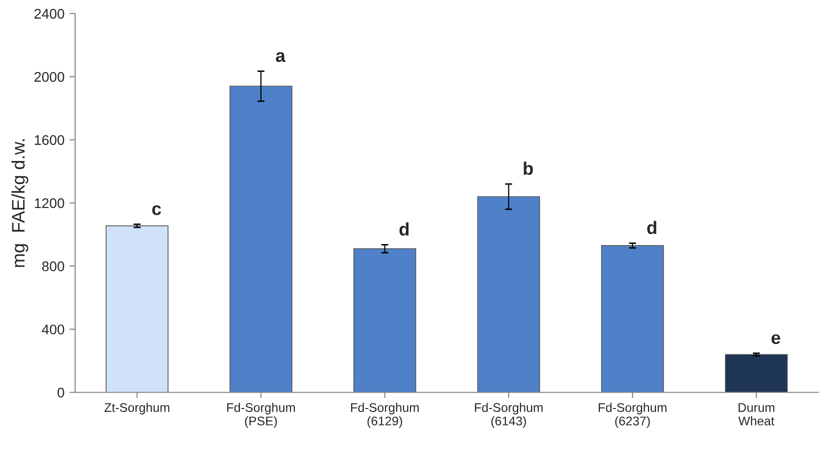 The image size is (835, 451). I want to click on x-tick-label: Fd-Sorghum (PSE), so click(261, 415).